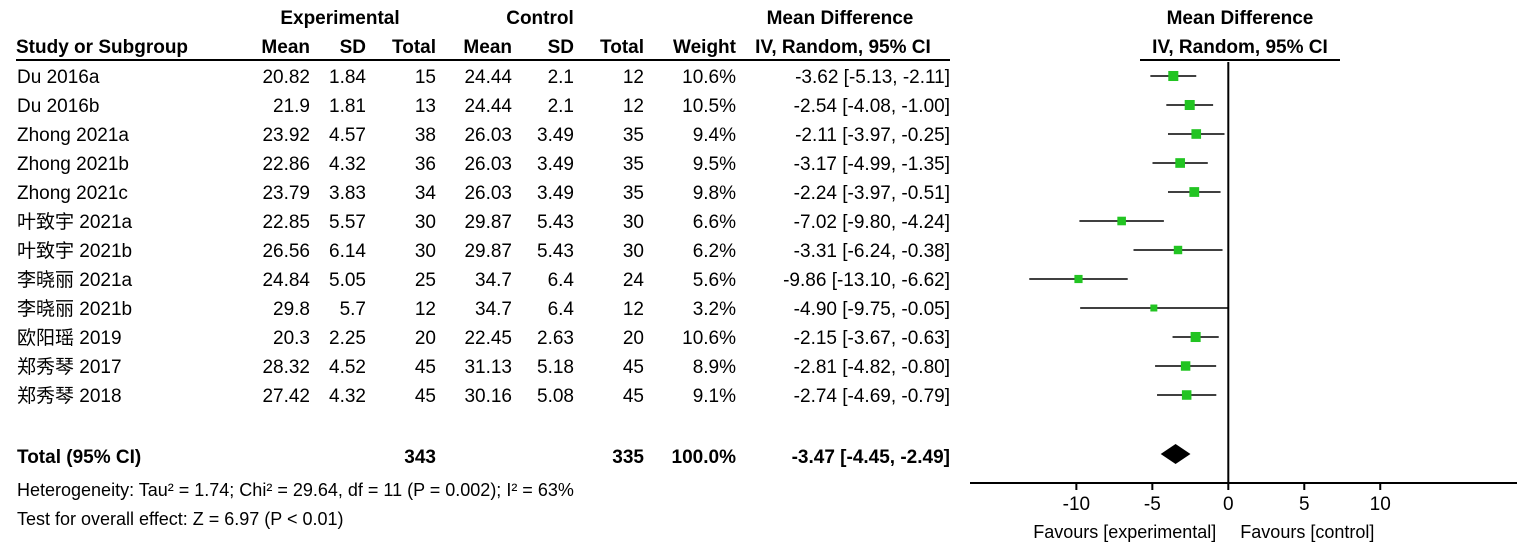  Describe the element at coordinates (347, 106) in the screenshot. I see `exp-sd: 1.81` at that location.